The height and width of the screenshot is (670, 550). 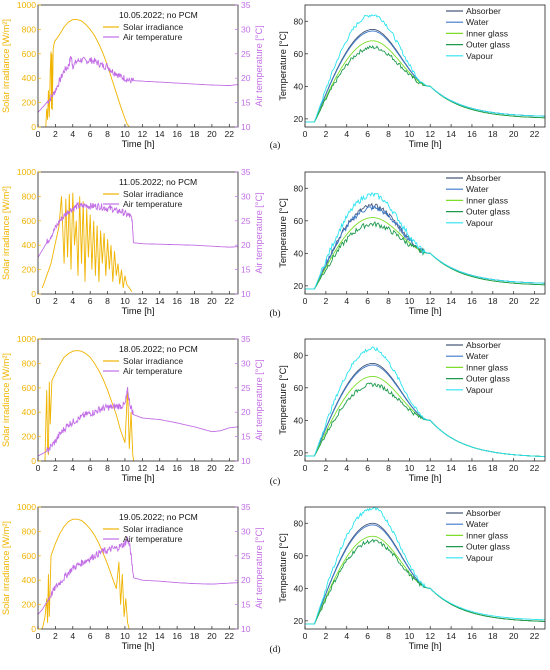 What do you see at coordinates (488, 45) in the screenshot?
I see `legend-label: Outer glass` at bounding box center [488, 45].